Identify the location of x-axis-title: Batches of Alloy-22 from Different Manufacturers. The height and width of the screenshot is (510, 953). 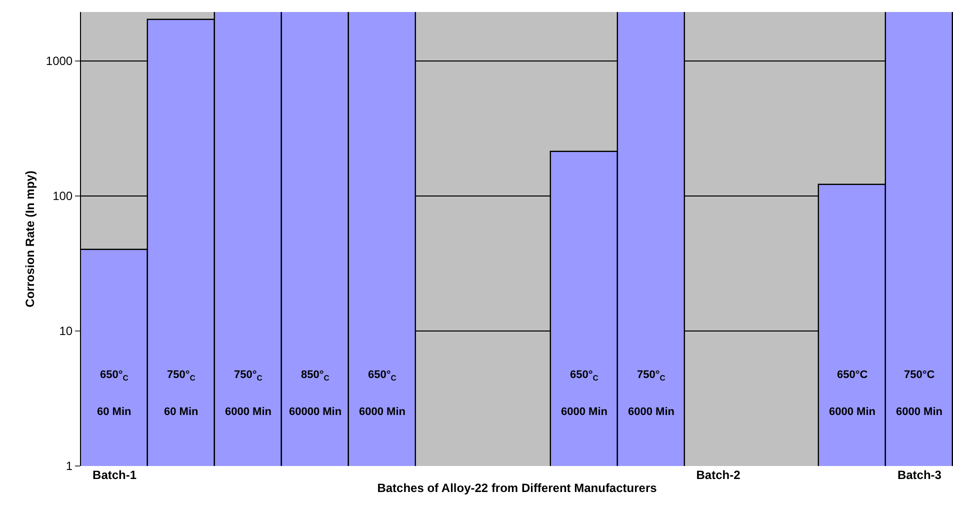
(517, 487).